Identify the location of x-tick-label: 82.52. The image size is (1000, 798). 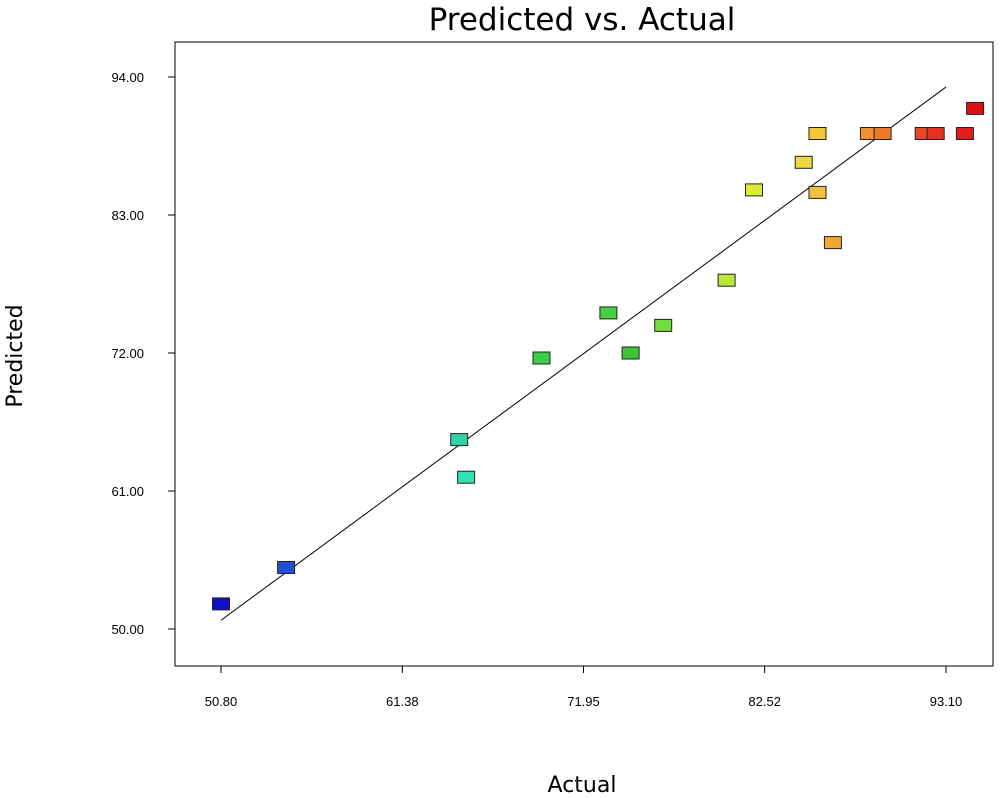
(764, 701).